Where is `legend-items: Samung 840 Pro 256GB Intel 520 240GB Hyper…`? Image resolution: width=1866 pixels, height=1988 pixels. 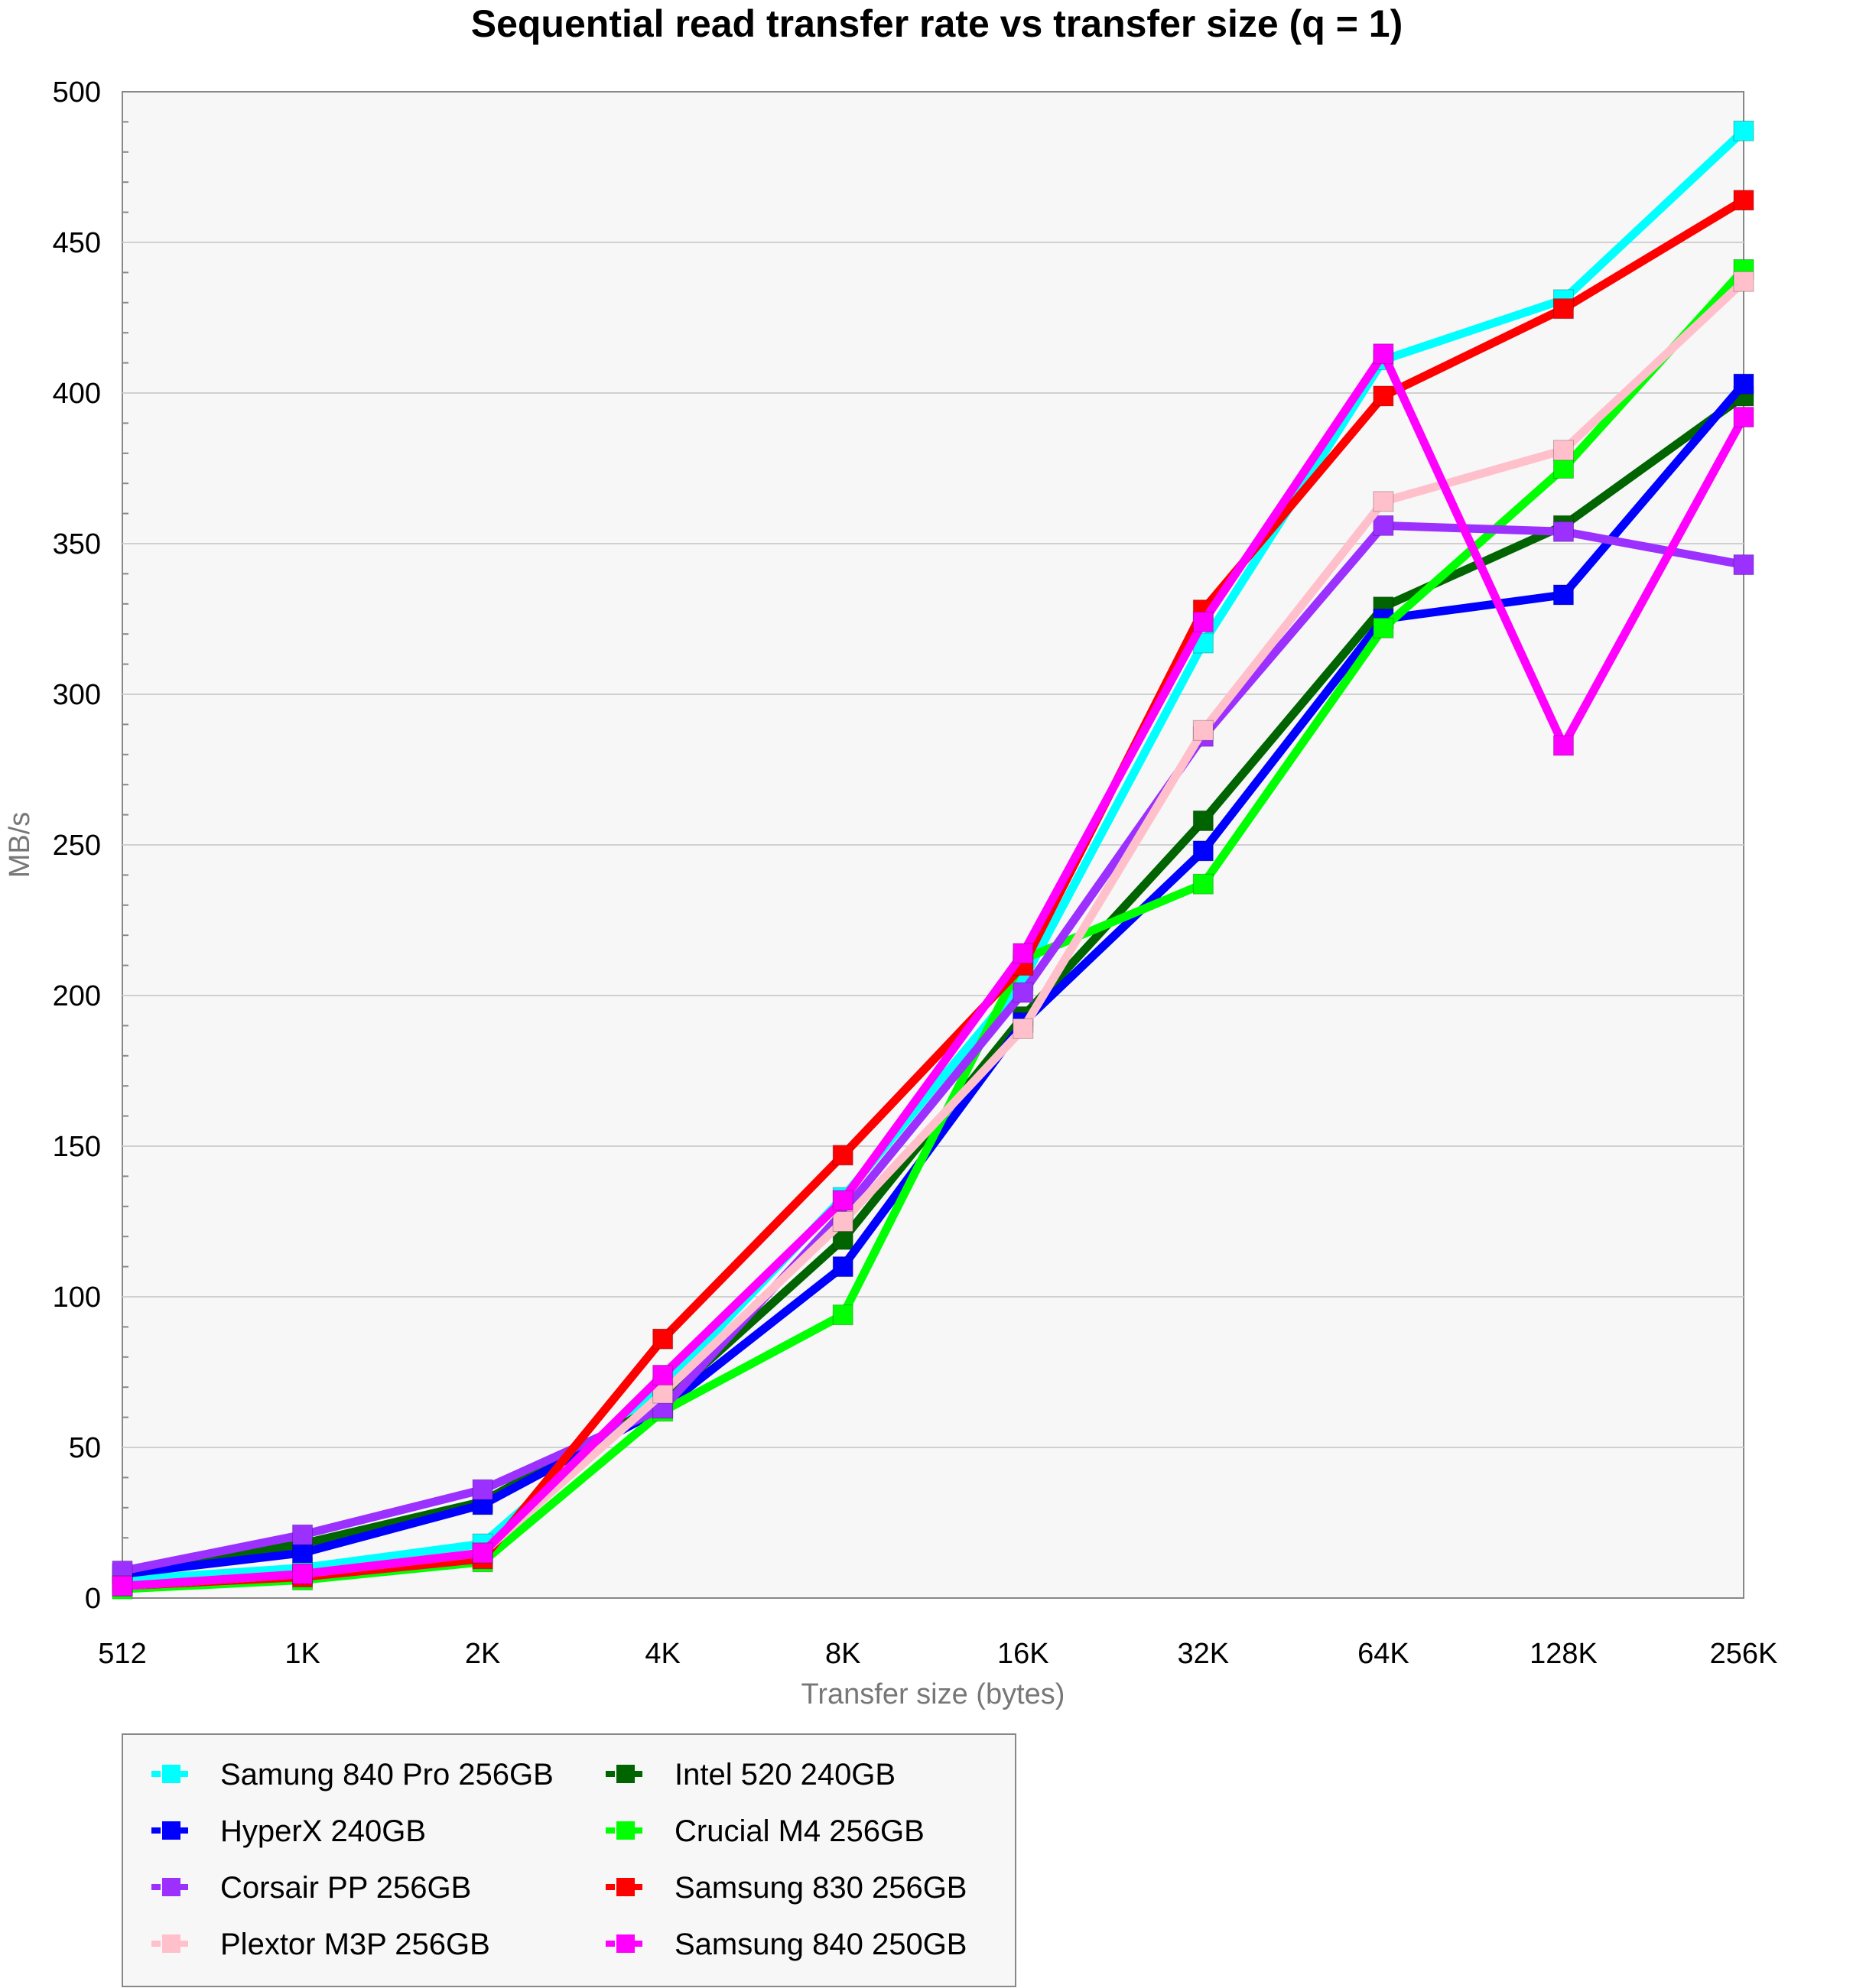
legend-items: Samung 840 Pro 256GB Intel 520 240GB Hyper… is located at coordinates (559, 1859).